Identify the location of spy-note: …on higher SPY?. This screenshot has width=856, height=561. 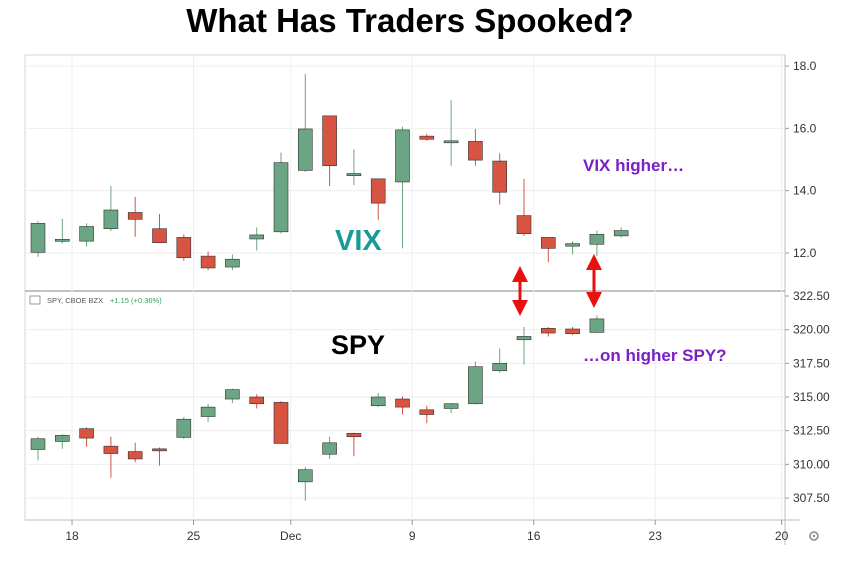
(655, 355).